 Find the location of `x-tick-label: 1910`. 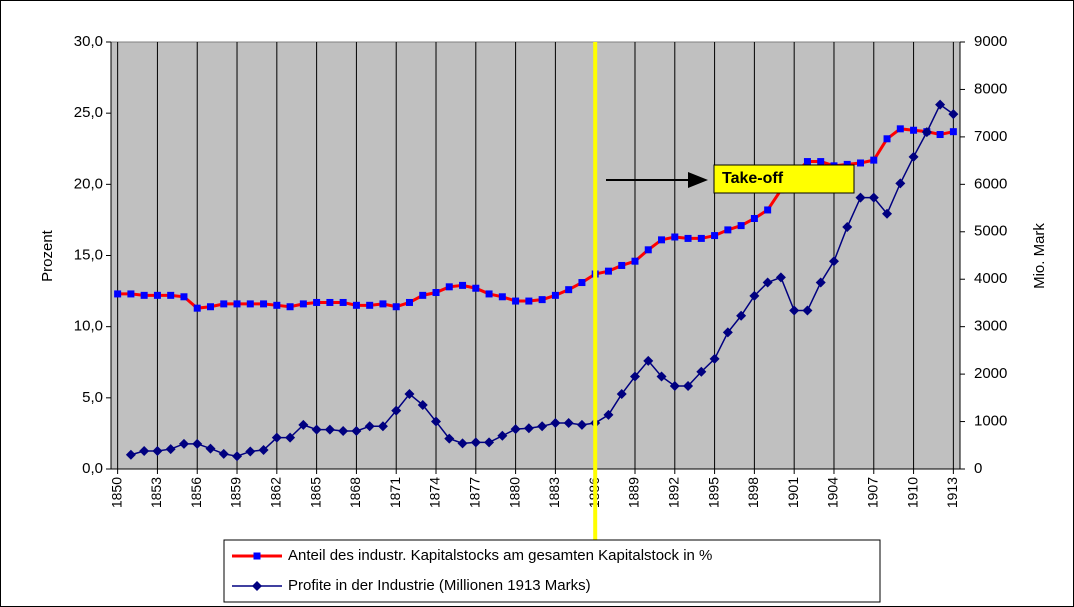

x-tick-label: 1910 is located at coordinates (912, 492).